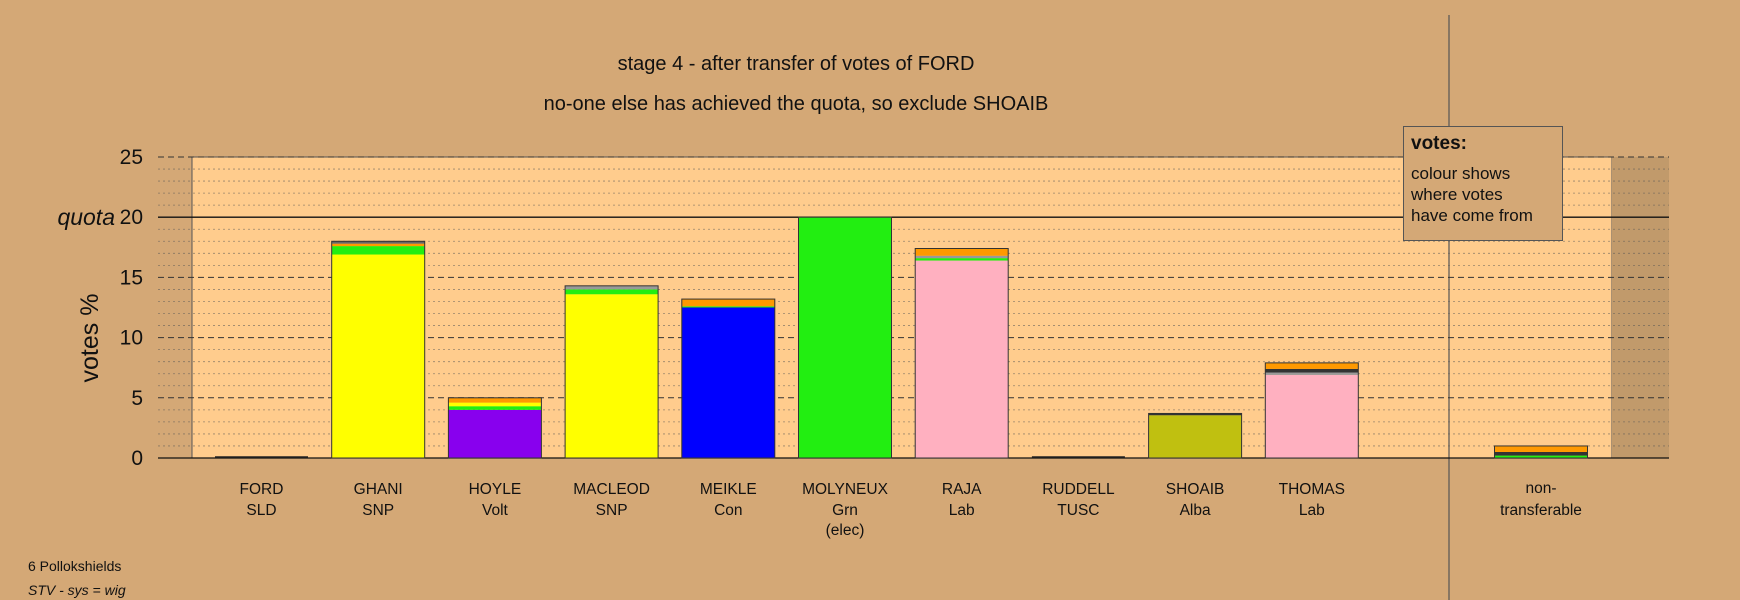 This screenshot has height=600, width=1740. Describe the element at coordinates (728, 510) in the screenshot. I see `x-label-party: Con` at that location.